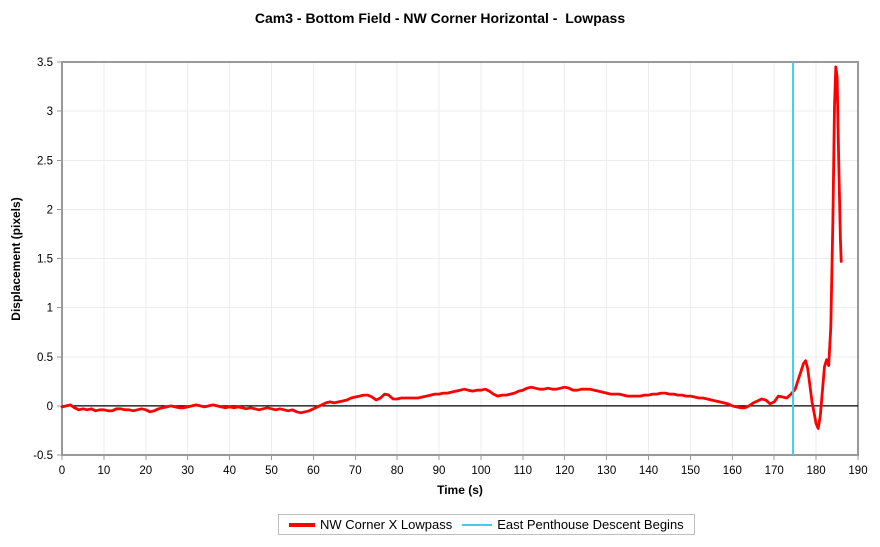 The width and height of the screenshot is (880, 547). I want to click on legend-label: NW Corner X Lowpass, so click(386, 524).